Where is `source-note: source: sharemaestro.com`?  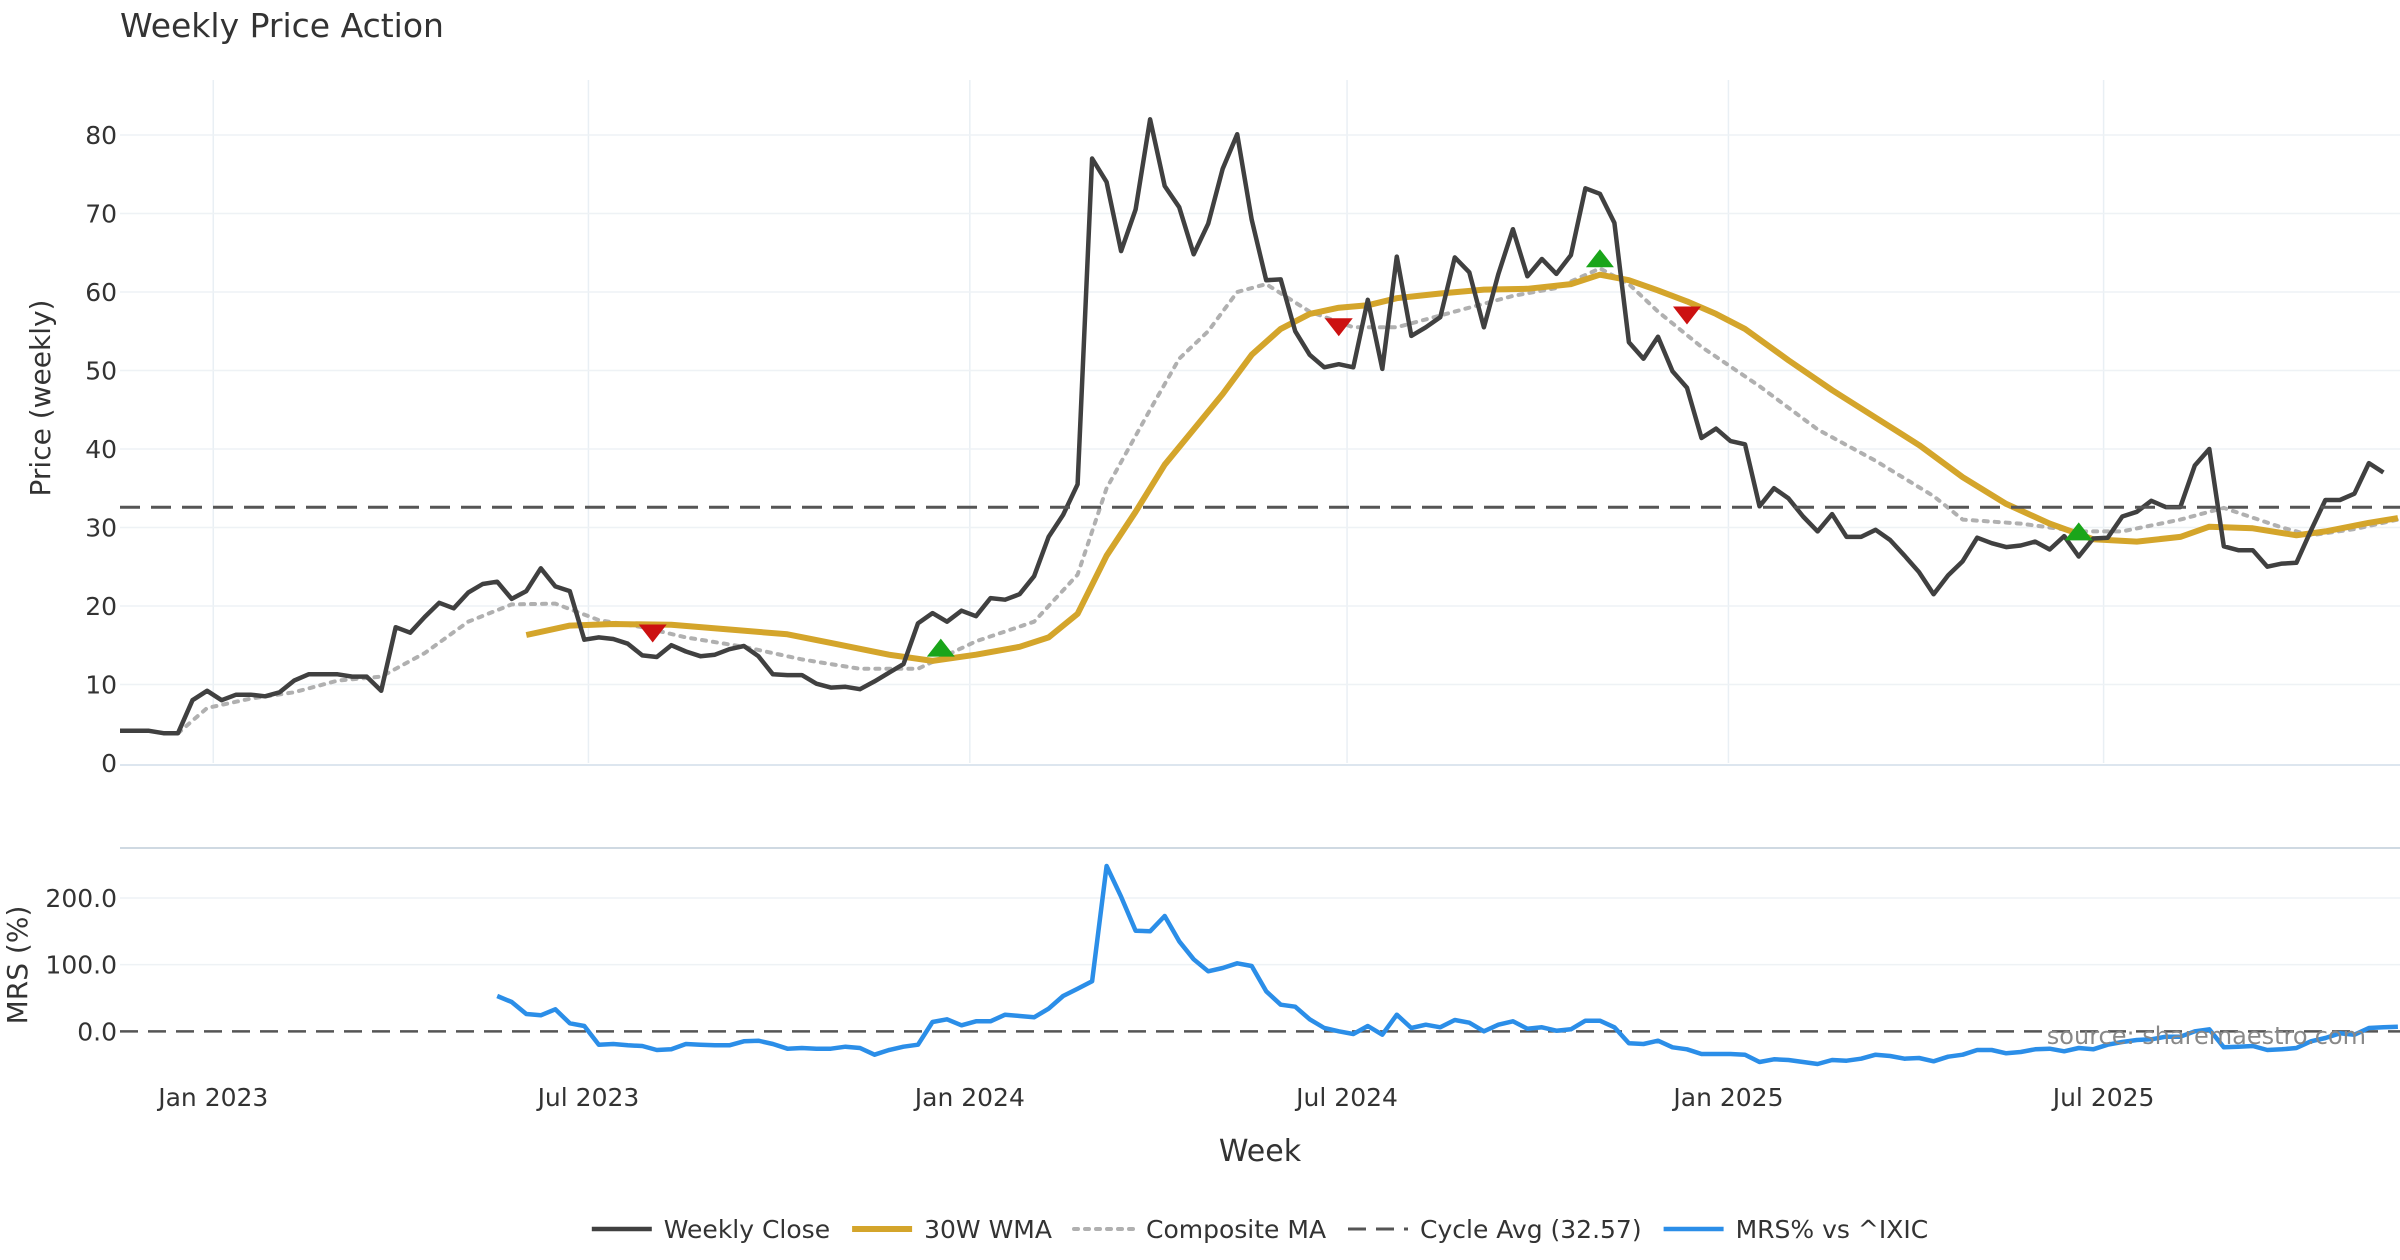
source-note: source: sharemaestro.com is located at coordinates (2206, 1036).